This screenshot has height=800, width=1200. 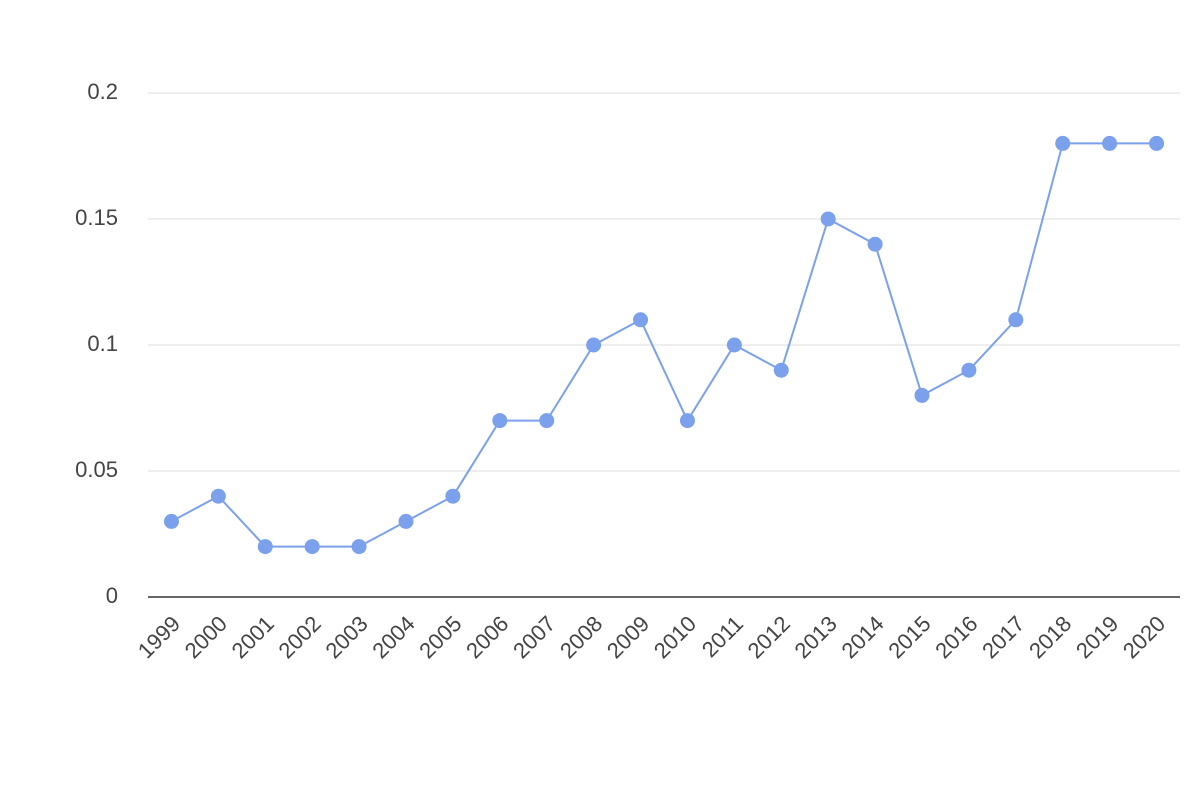 I want to click on x-tick-label: 2017, so click(x=1003, y=637).